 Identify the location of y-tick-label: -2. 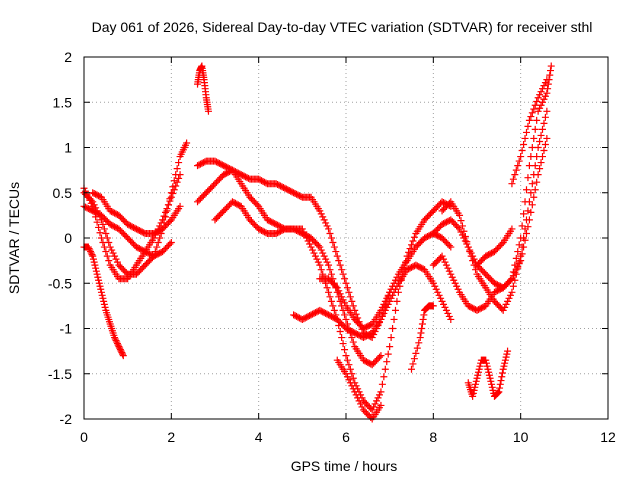
(66, 419).